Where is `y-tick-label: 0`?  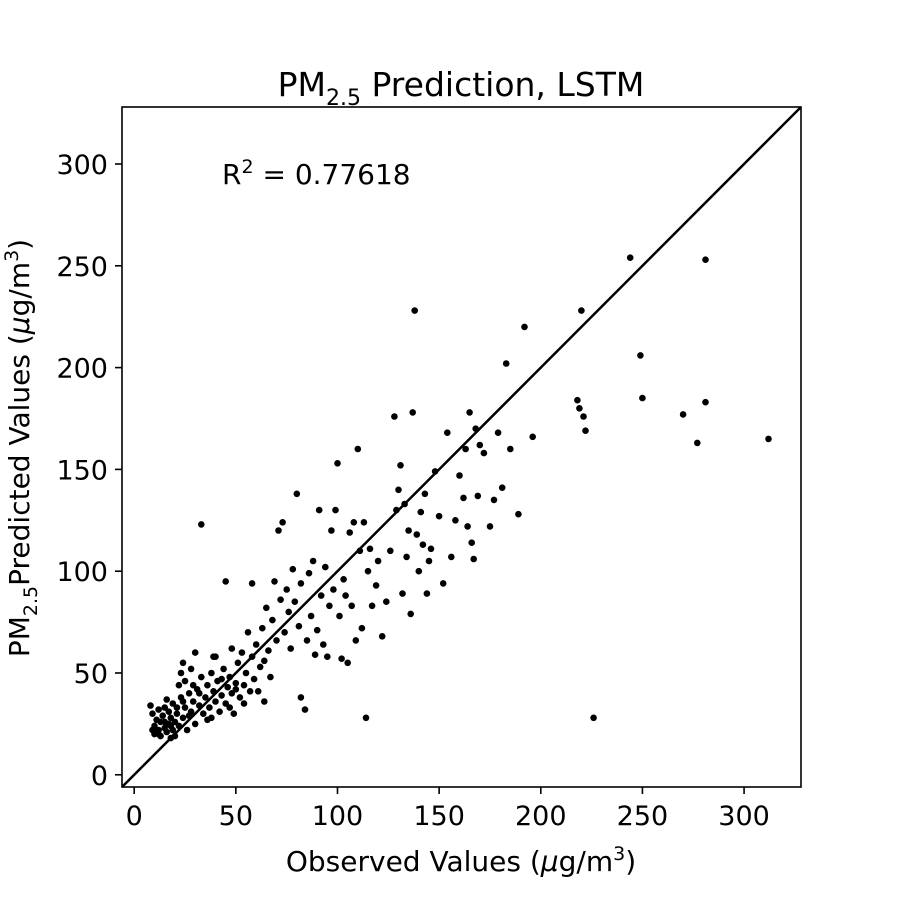
y-tick-label: 0 is located at coordinates (99, 776).